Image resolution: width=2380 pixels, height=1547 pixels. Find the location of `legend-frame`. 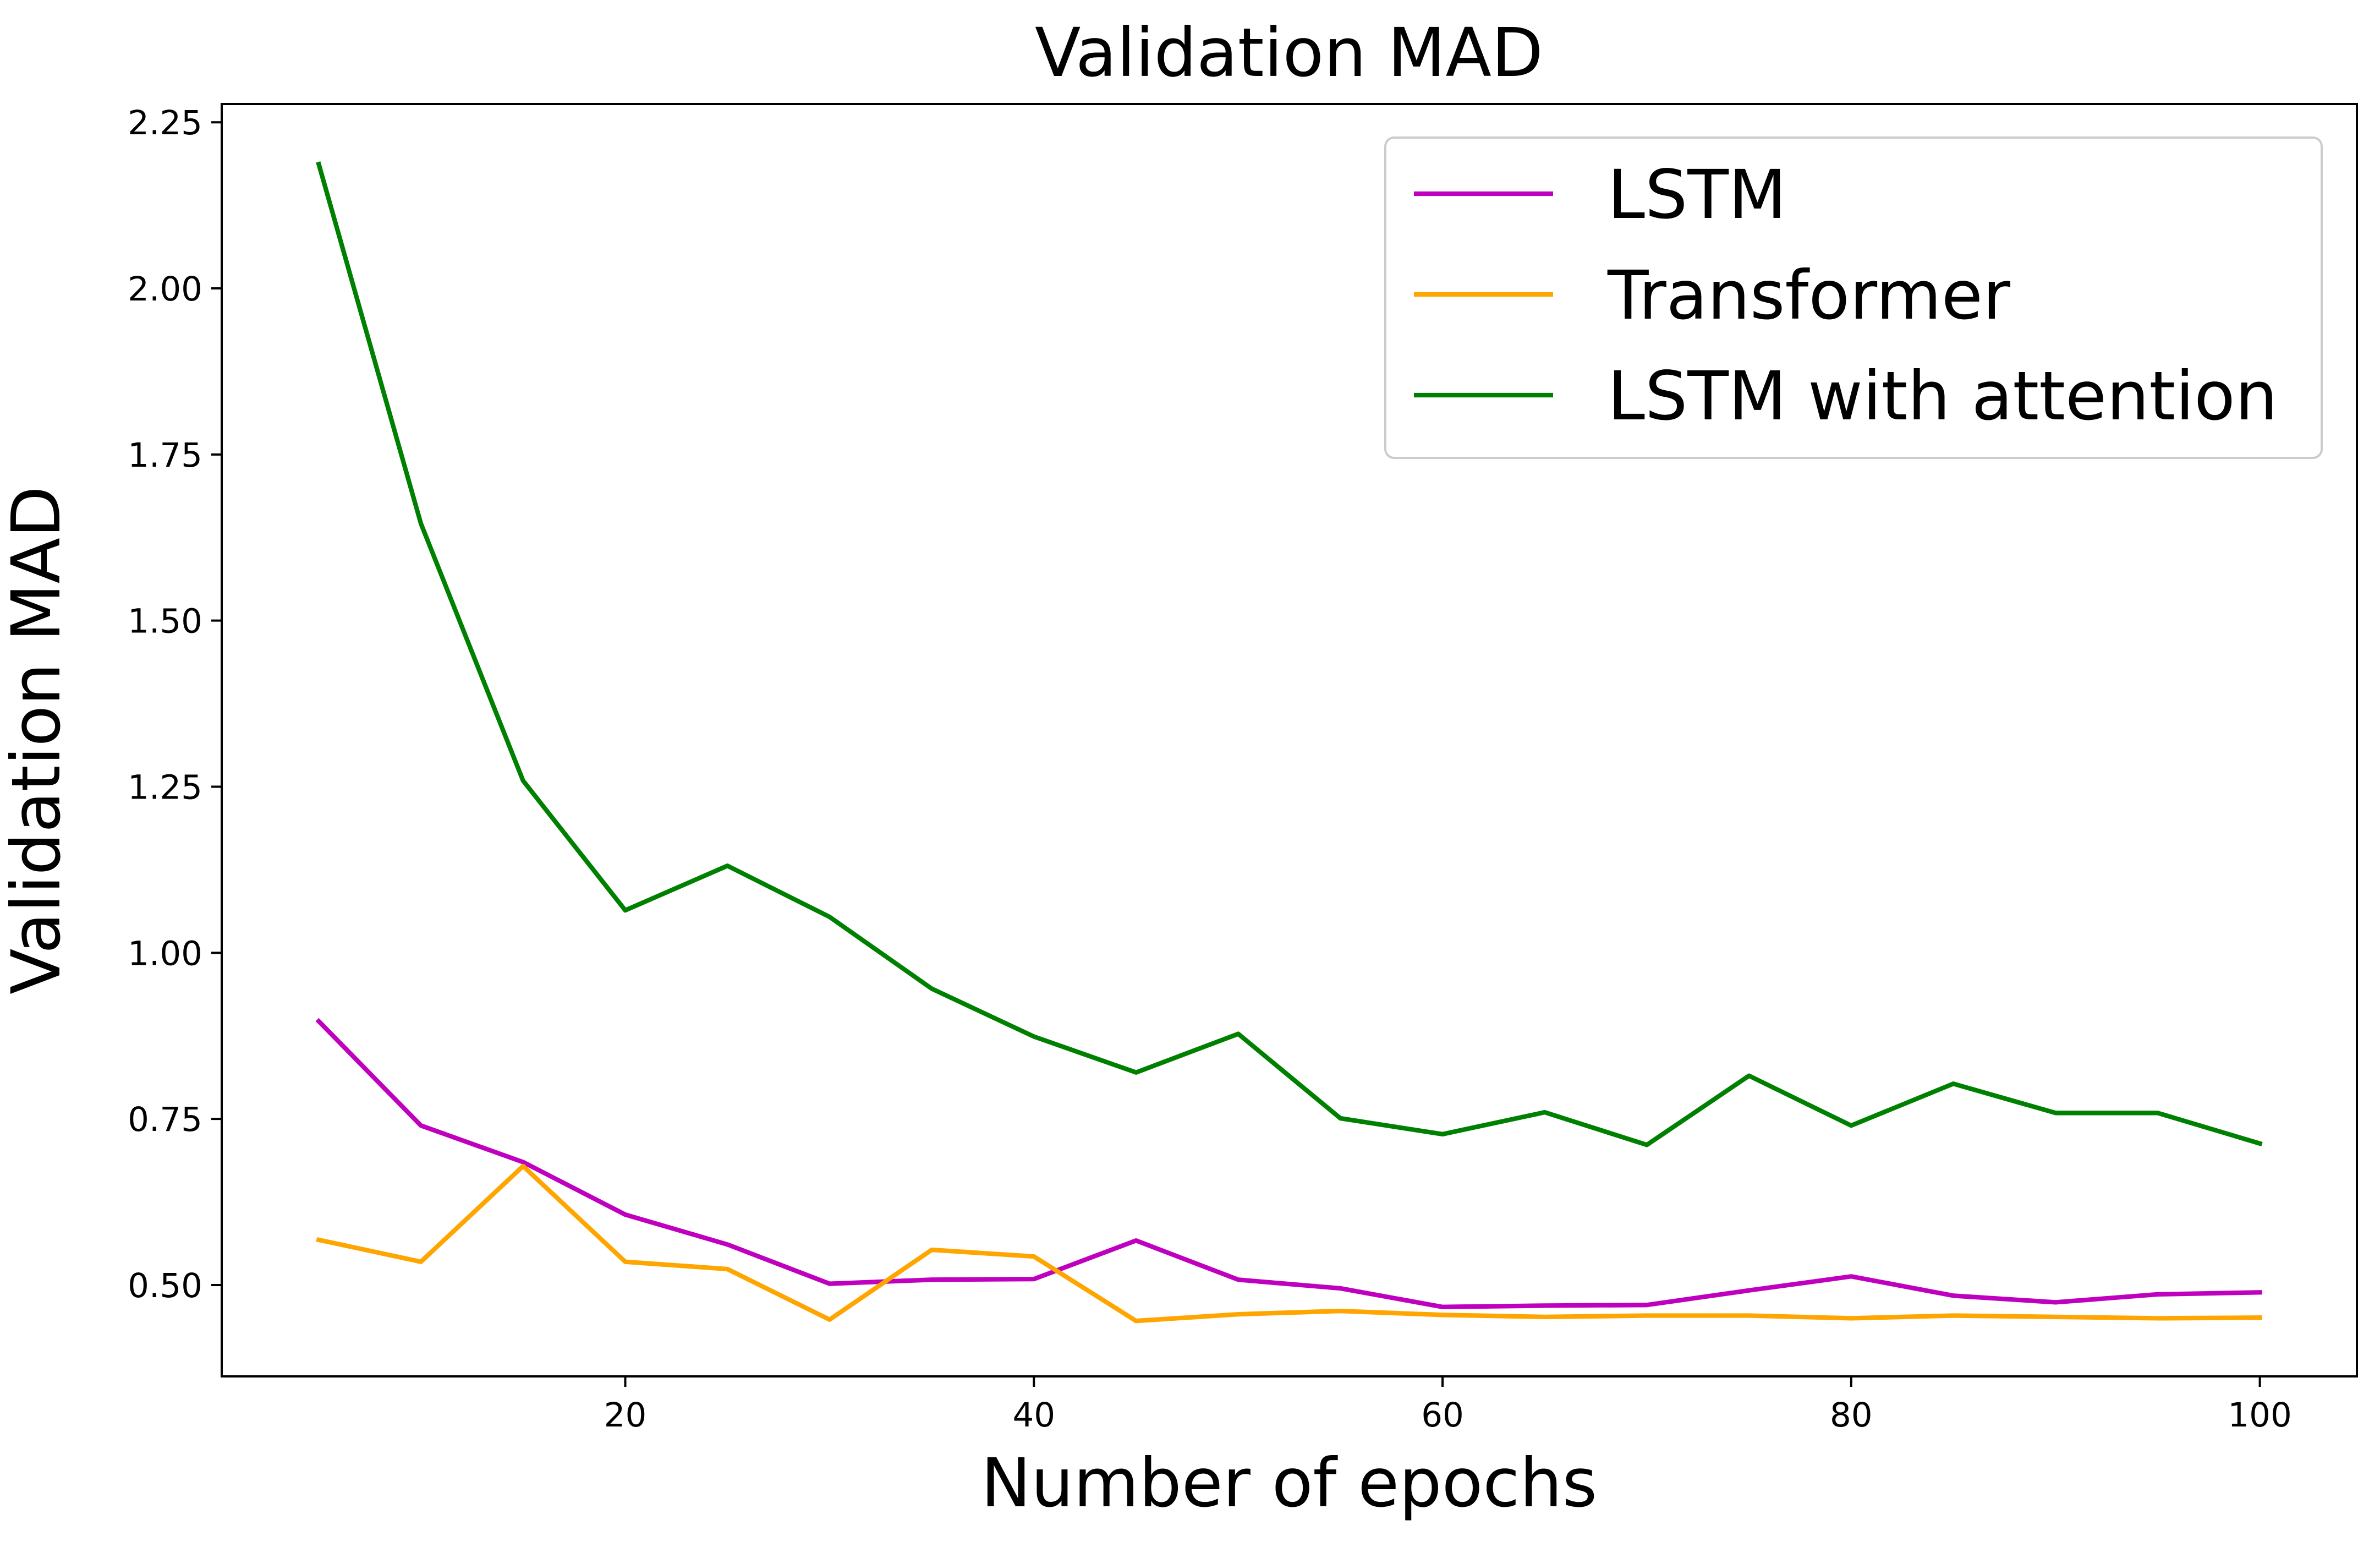

legend-frame is located at coordinates (1853, 297).